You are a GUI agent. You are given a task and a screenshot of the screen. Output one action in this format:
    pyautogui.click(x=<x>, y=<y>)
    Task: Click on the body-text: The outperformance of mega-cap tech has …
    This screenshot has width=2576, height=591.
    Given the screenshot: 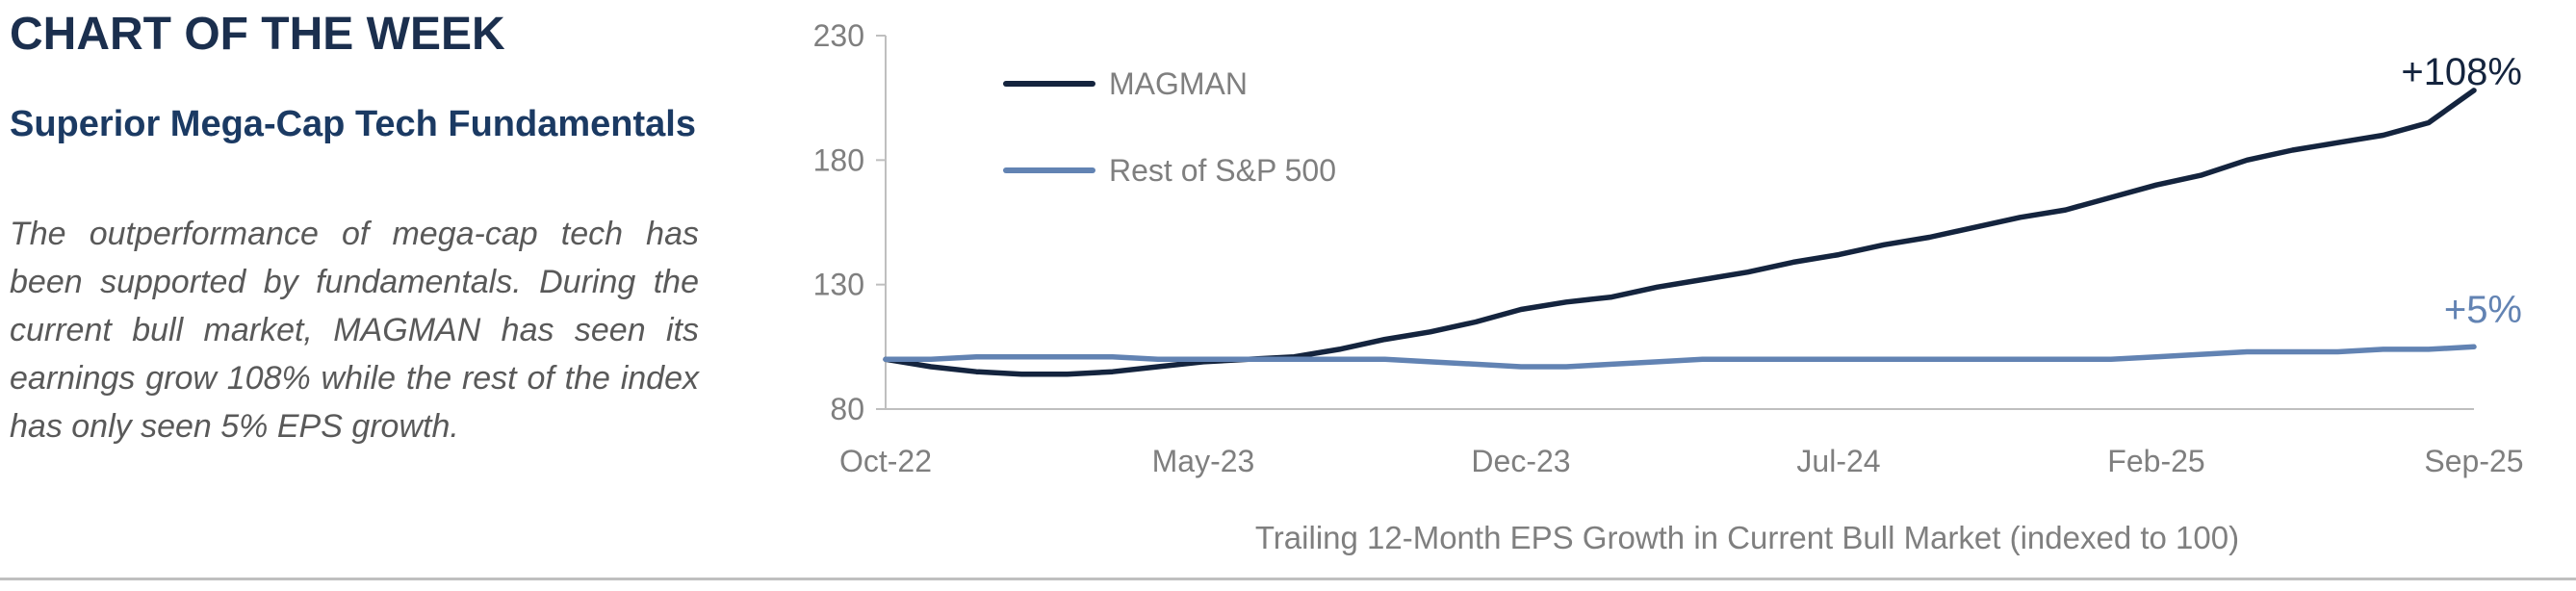 What is the action you would take?
    pyautogui.click(x=354, y=330)
    